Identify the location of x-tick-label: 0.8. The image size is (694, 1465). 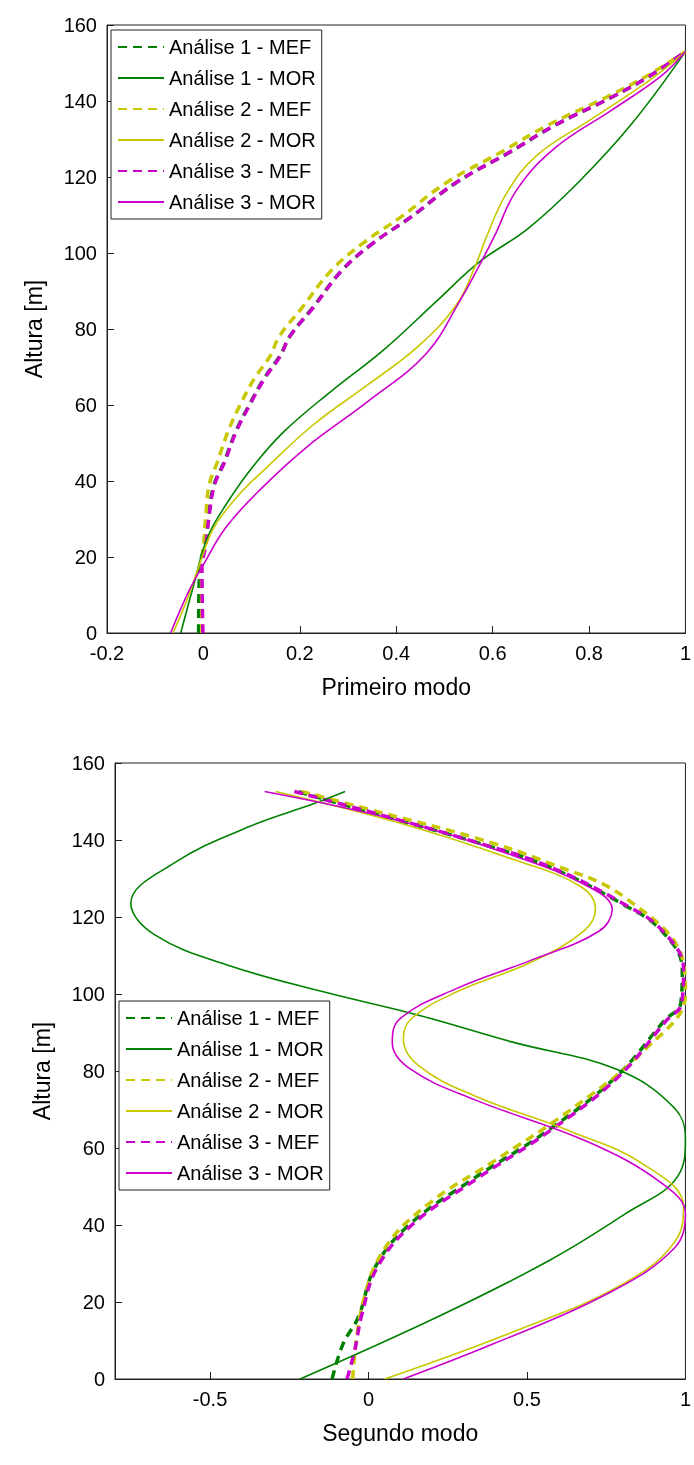
(589, 653).